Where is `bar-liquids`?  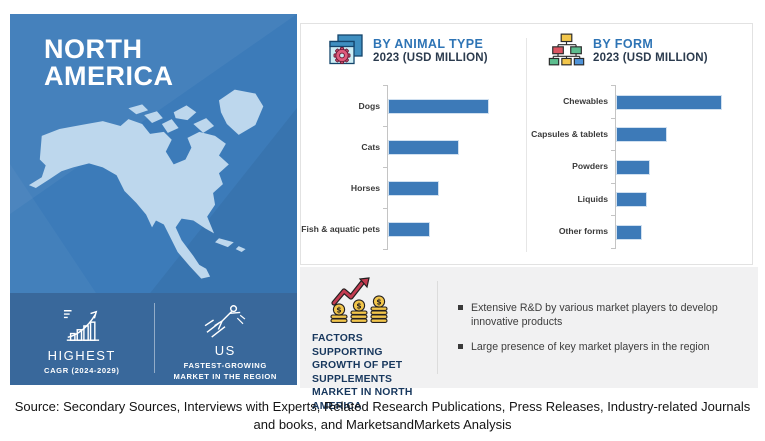 bar-liquids is located at coordinates (631, 200).